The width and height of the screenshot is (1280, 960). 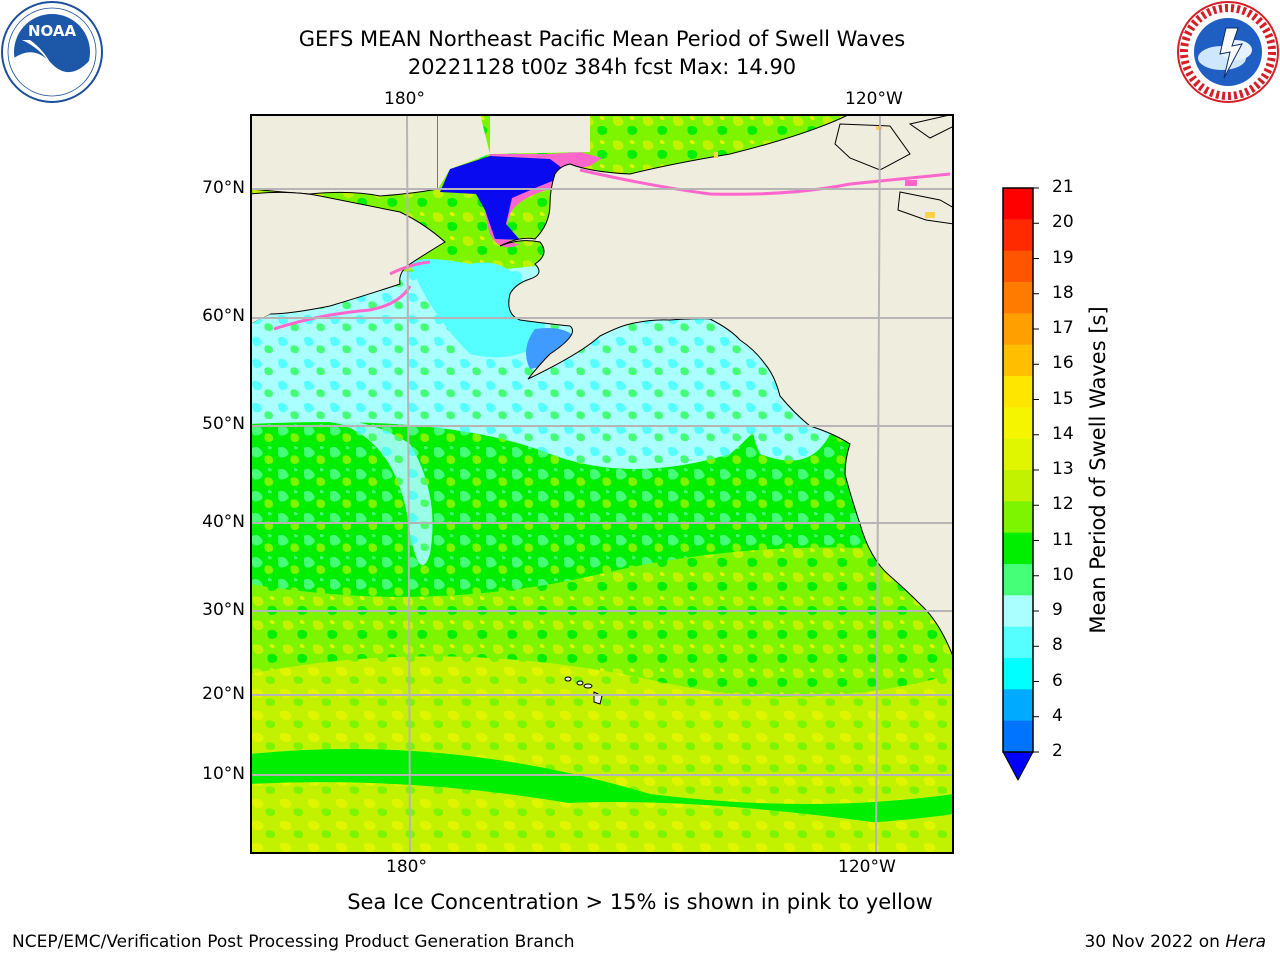 I want to click on svg-text: NOAA, so click(x=52, y=31).